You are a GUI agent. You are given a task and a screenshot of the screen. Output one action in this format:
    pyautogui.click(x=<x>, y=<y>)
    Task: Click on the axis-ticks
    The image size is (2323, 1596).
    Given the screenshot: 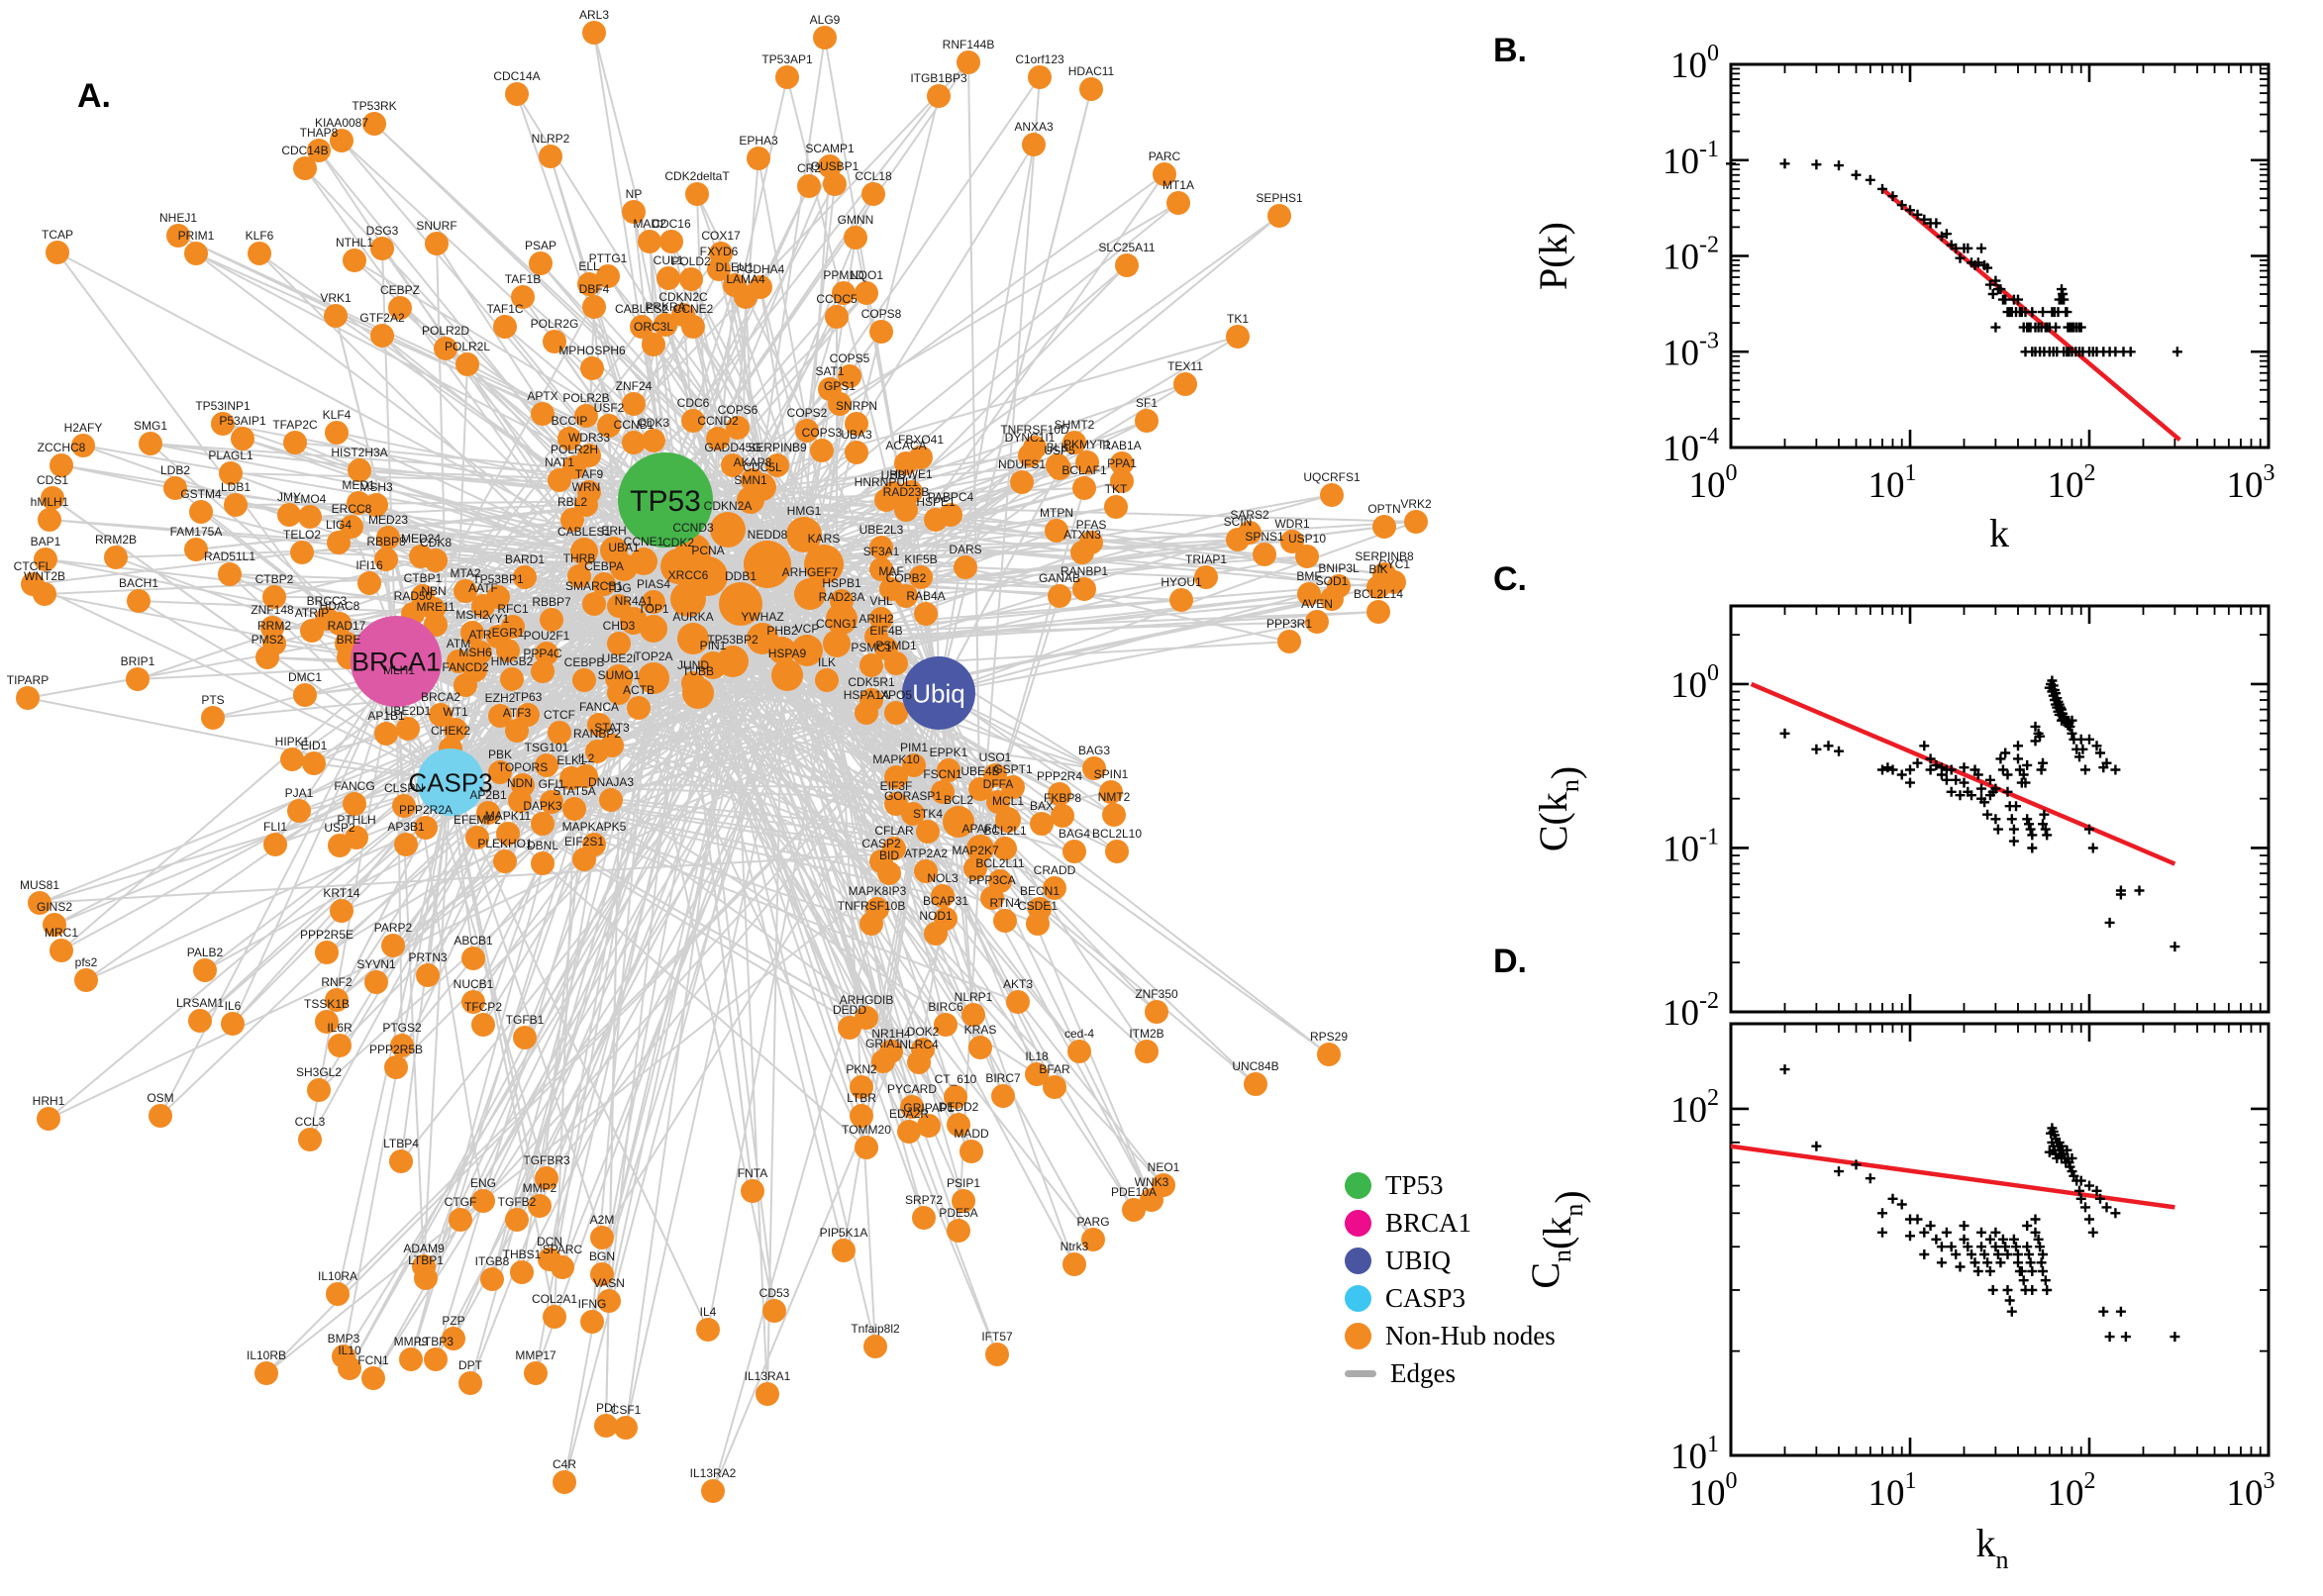 What is the action you would take?
    pyautogui.click(x=2000, y=256)
    